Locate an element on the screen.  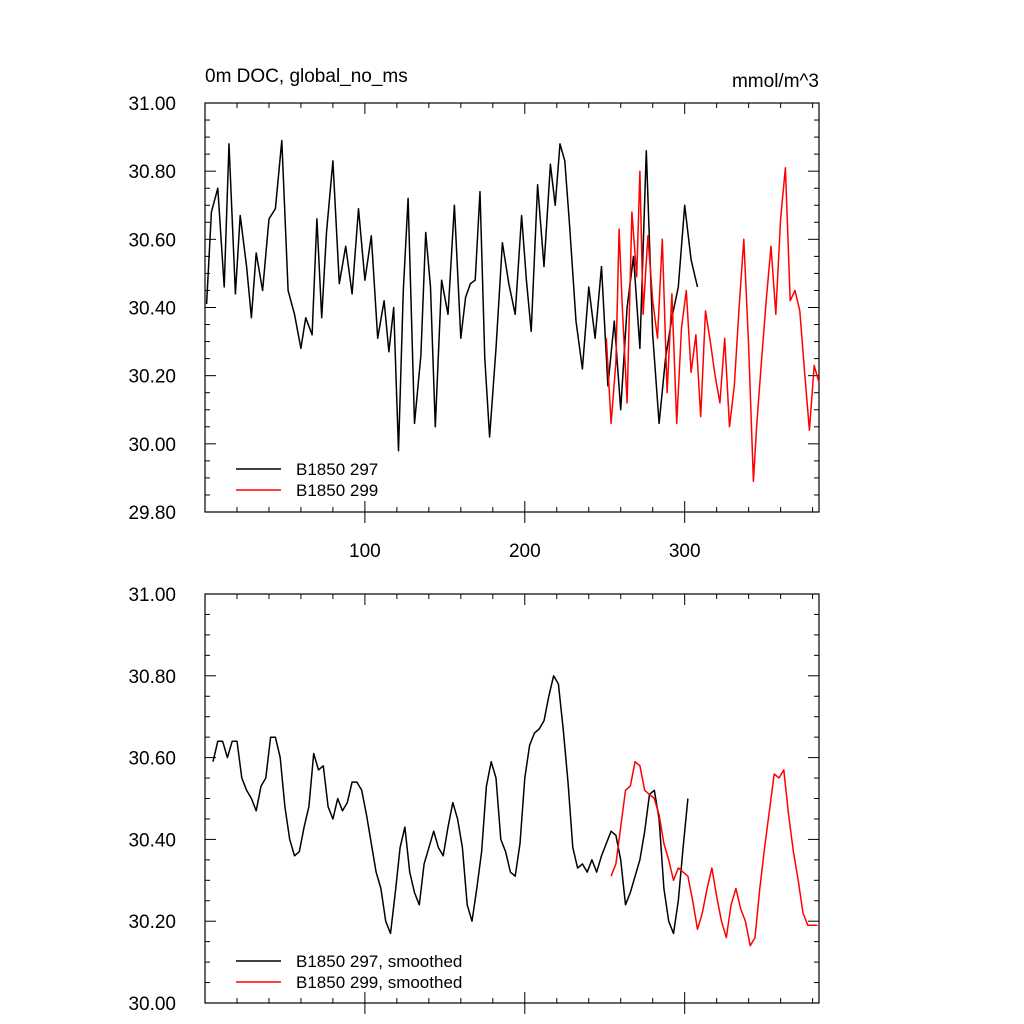
top-y-tick-label: 30.40 is located at coordinates (152, 309).